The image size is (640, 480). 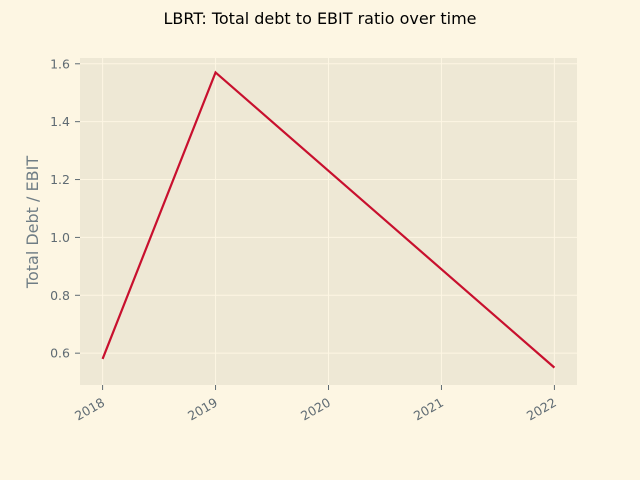 I want to click on y-axis-label: Total Debt / EBIT, so click(x=32, y=222).